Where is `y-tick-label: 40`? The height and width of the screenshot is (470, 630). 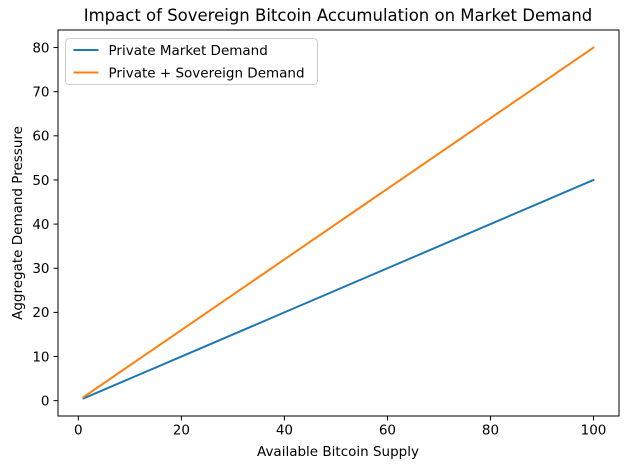
y-tick-label: 40 is located at coordinates (40, 225).